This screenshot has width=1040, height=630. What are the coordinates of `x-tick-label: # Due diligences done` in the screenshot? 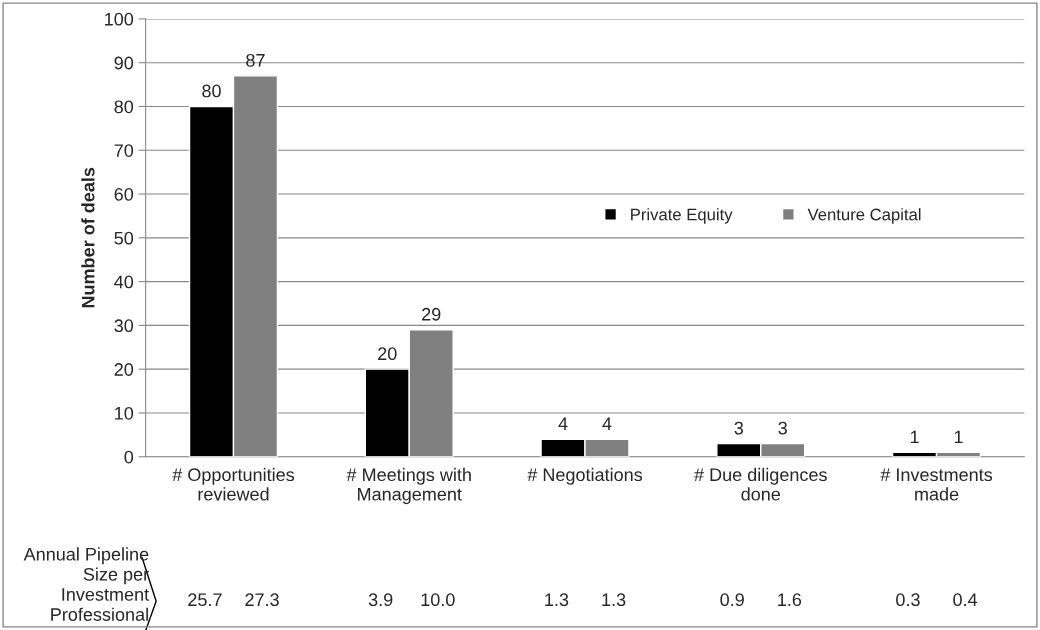 It's located at (760, 484).